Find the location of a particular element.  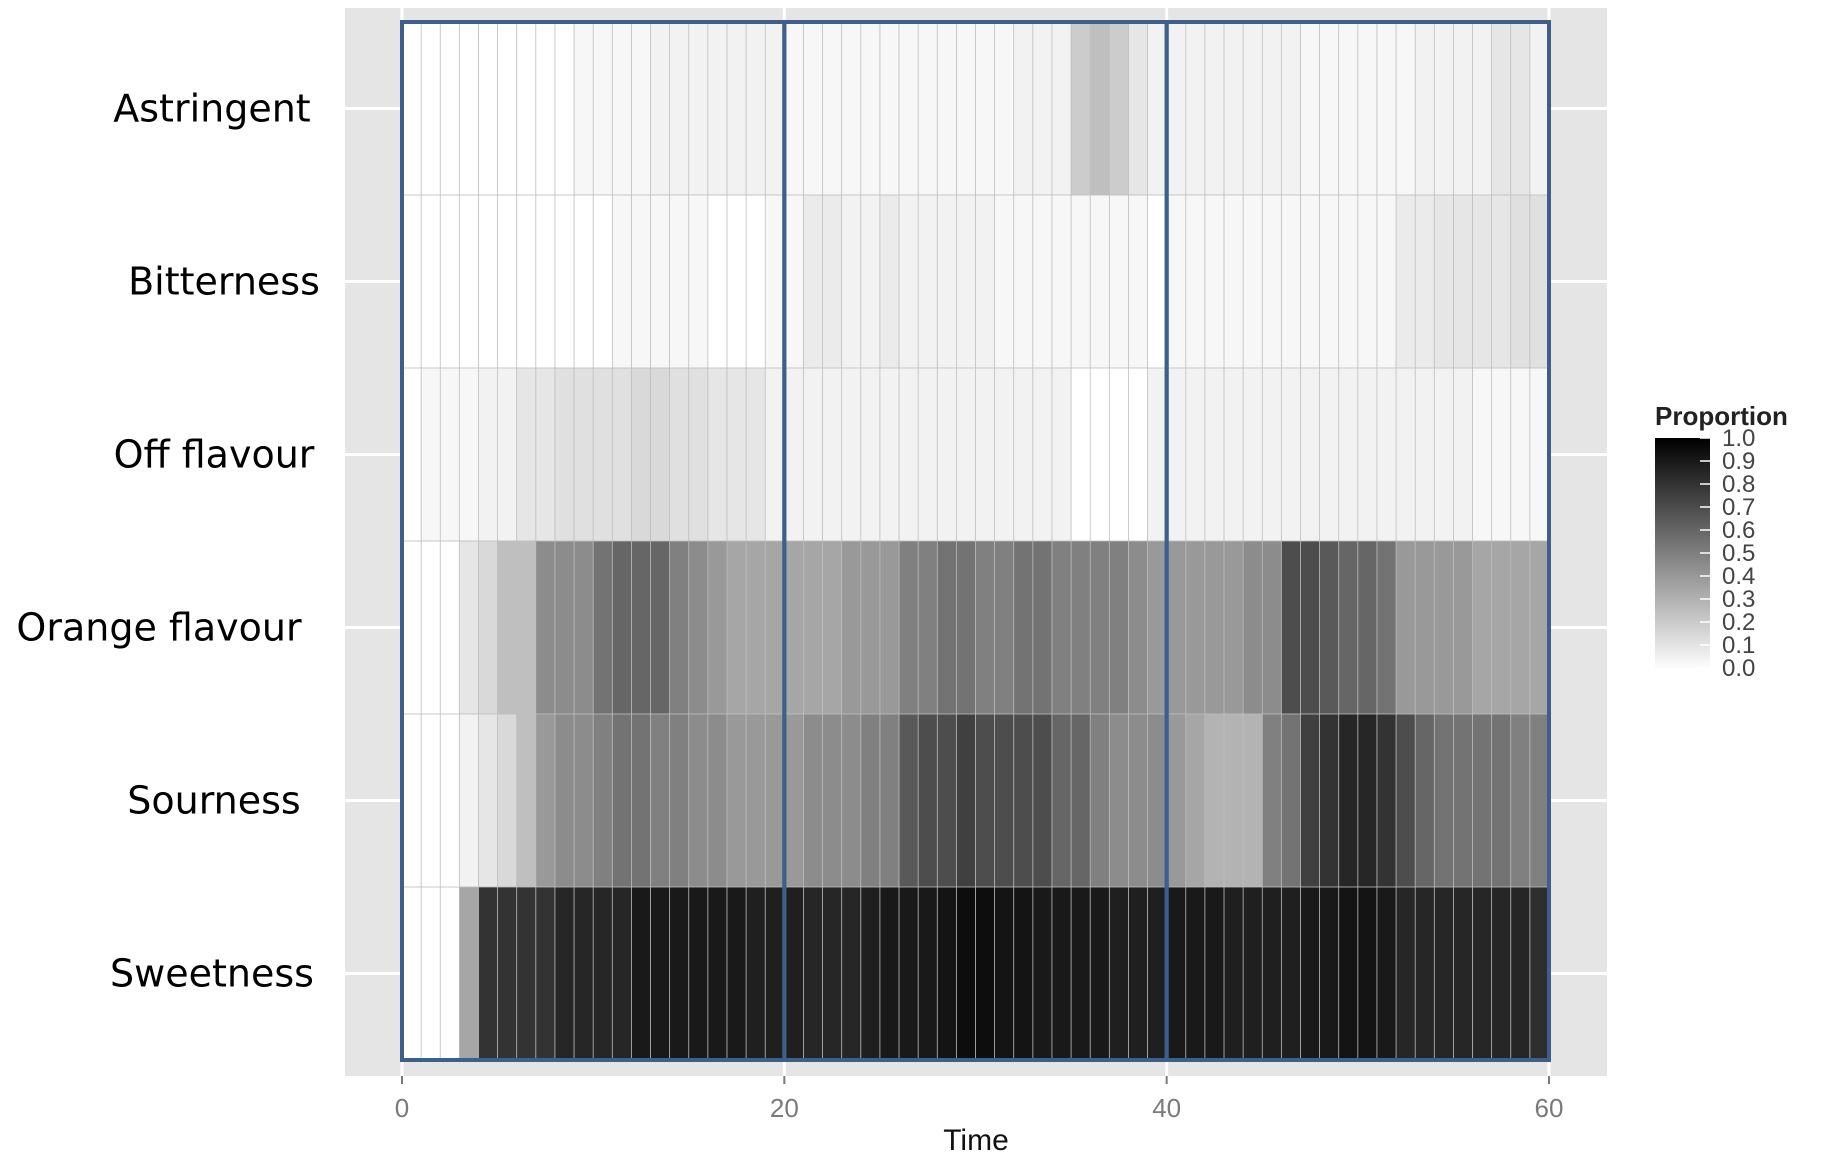

legend-tick-label: 0.8 is located at coordinates (1738, 484).